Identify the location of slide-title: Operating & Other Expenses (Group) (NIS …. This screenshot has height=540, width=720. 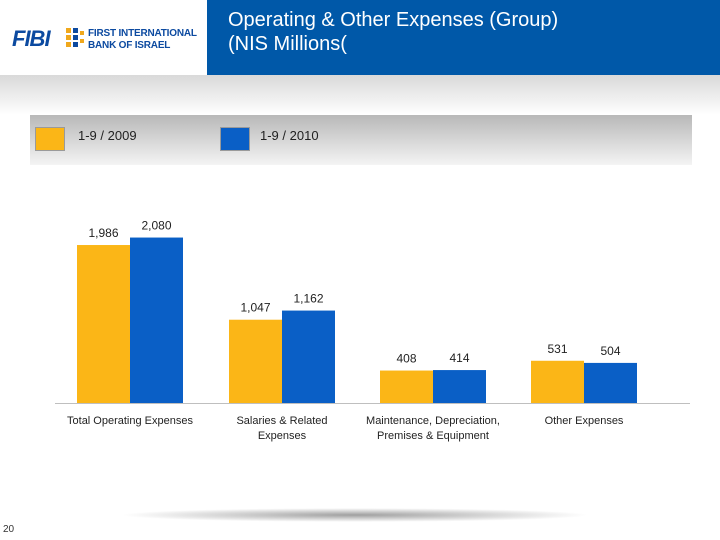
(448, 32).